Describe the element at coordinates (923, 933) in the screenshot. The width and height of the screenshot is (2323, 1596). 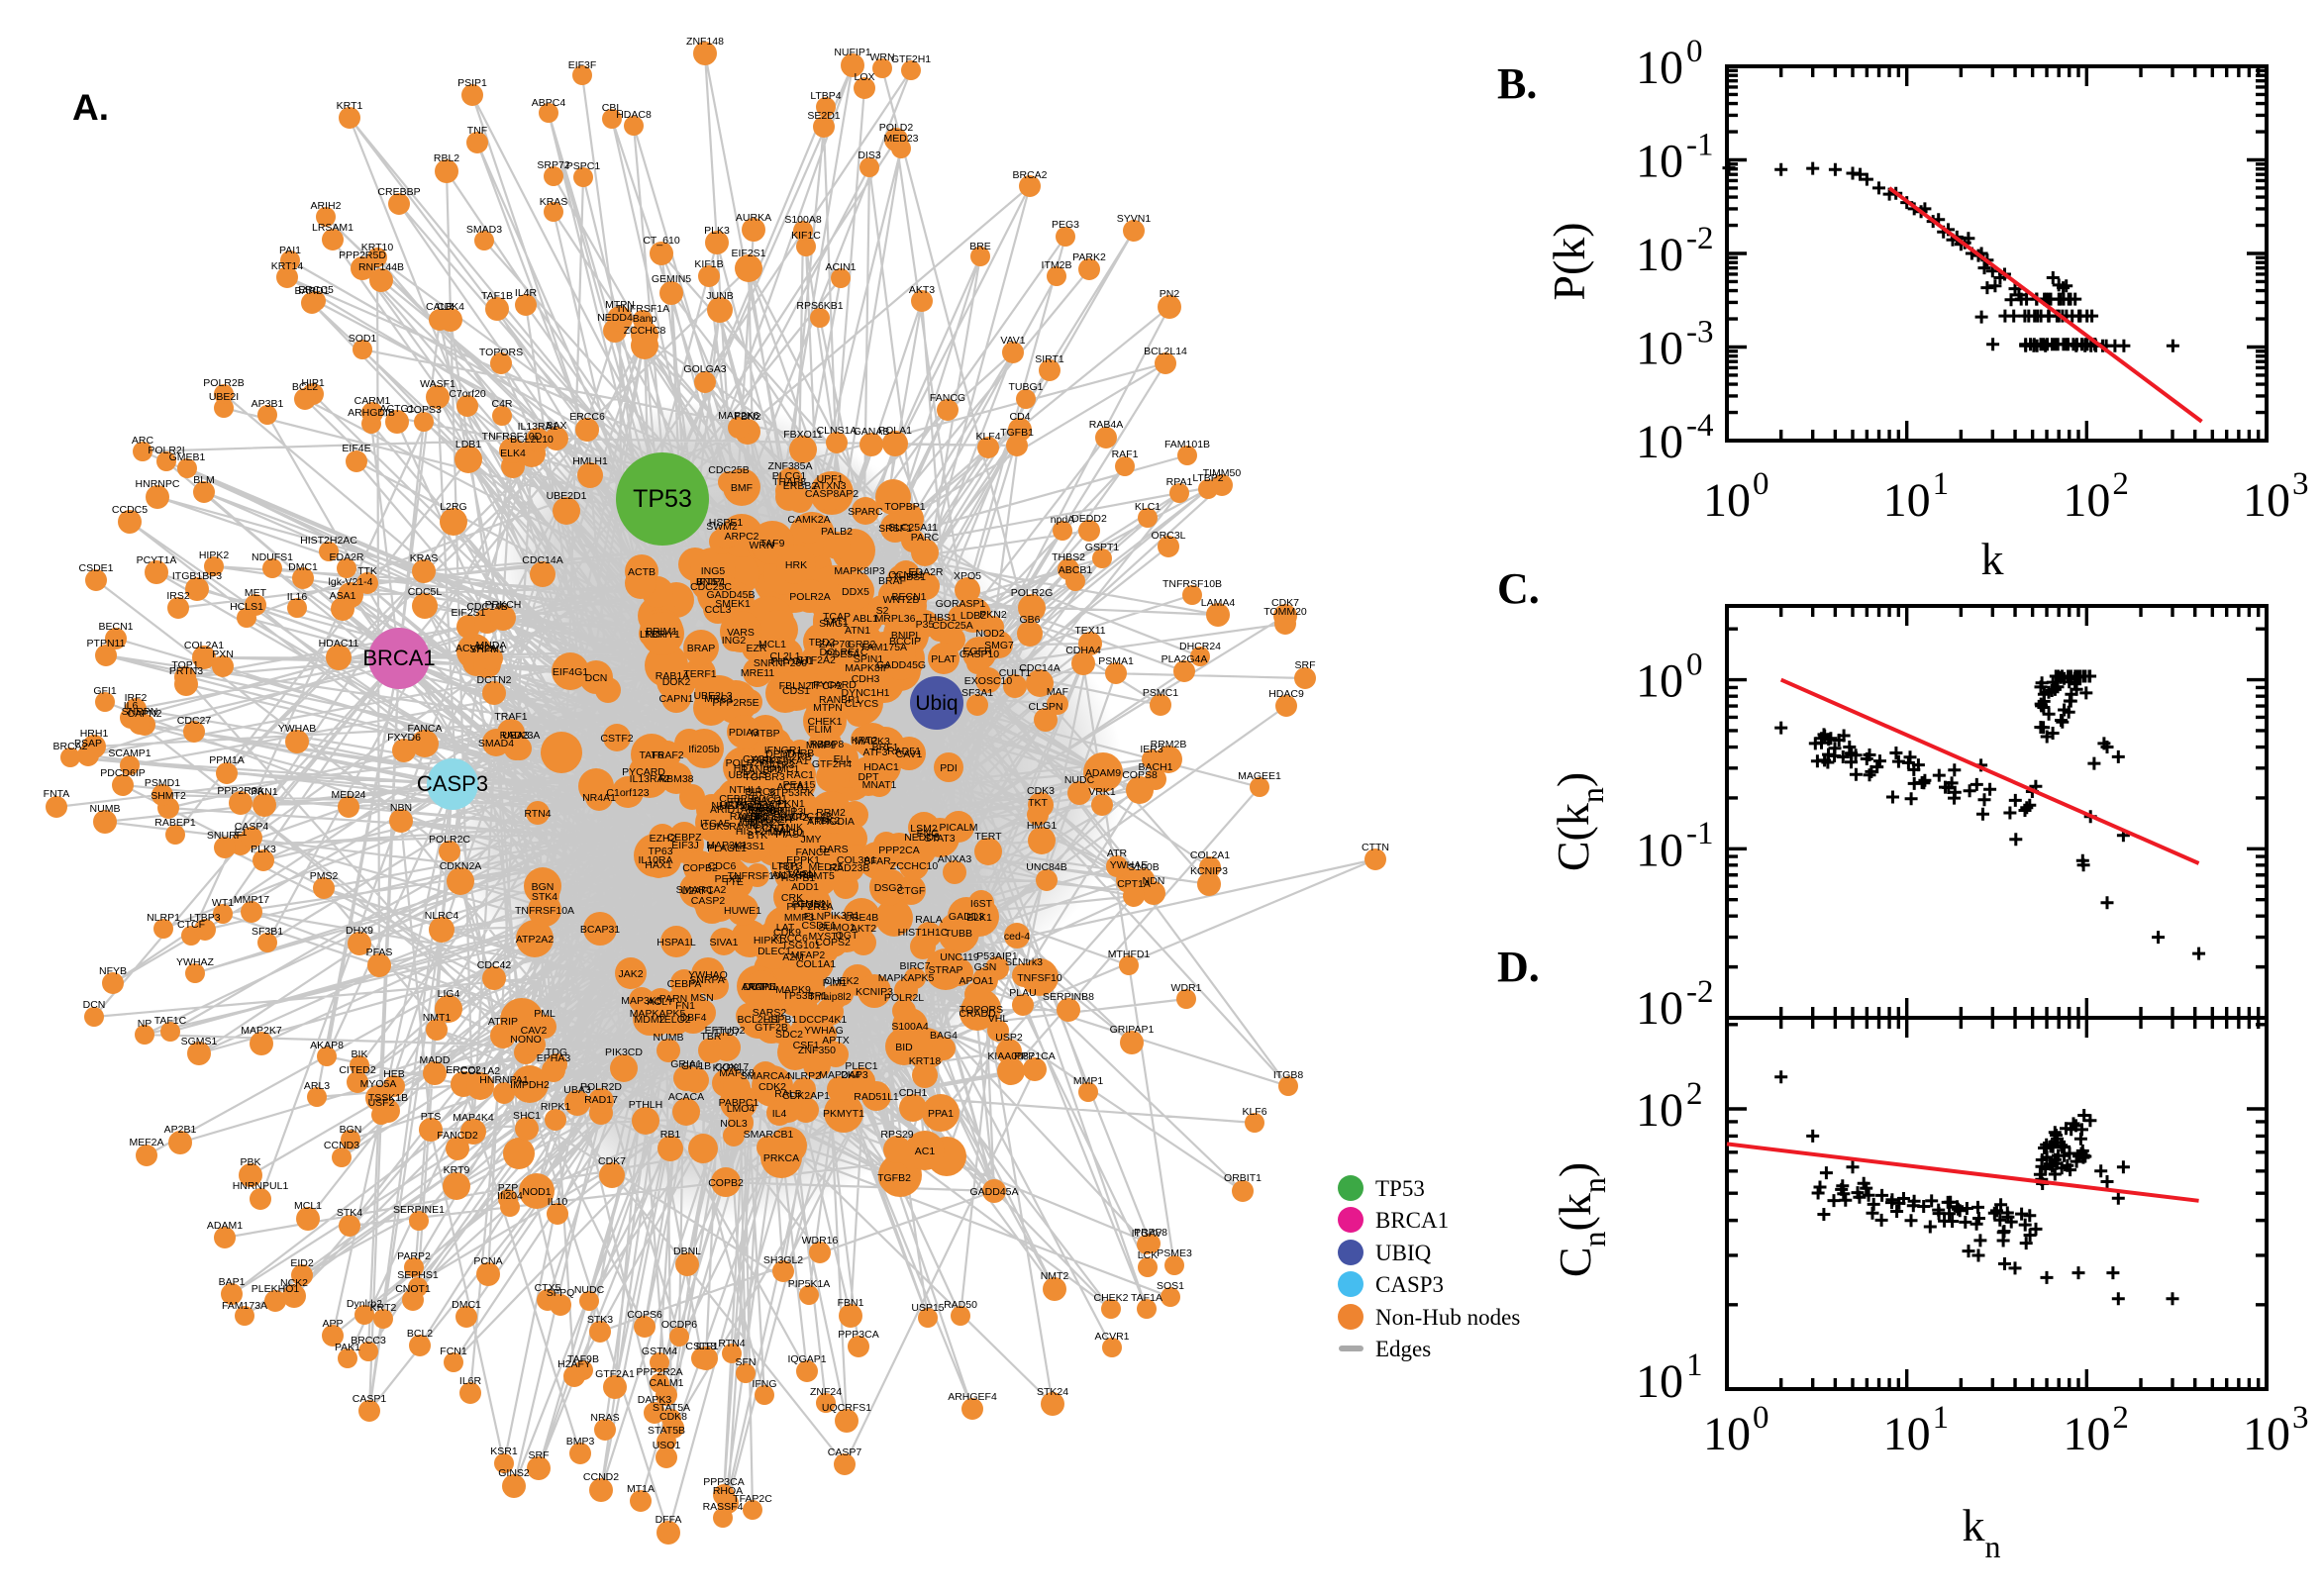
I see `svg-text: HIST1H1C` at that location.